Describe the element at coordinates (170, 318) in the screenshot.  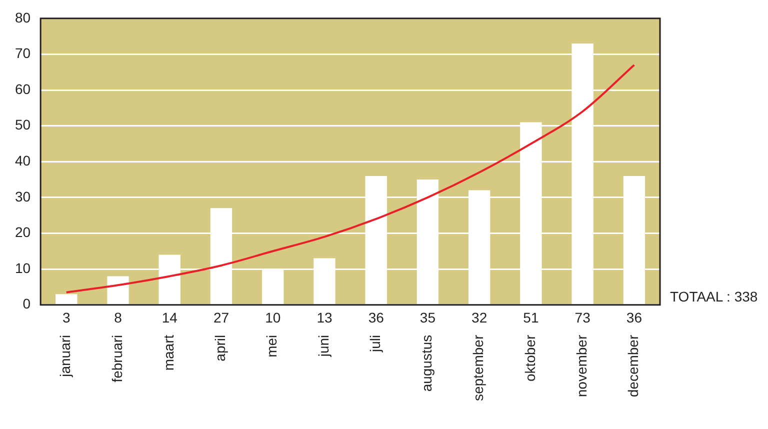
I see `data-label: 14` at that location.